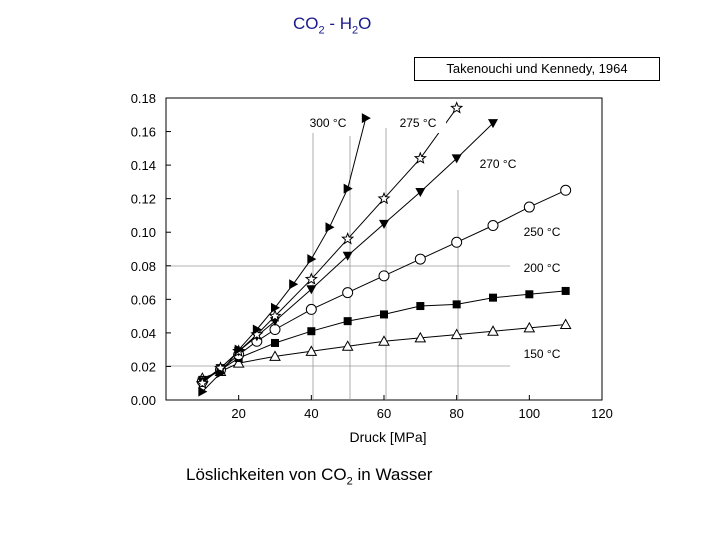 The height and width of the screenshot is (540, 720). I want to click on page-title: CO2 - H2O, so click(332, 25).